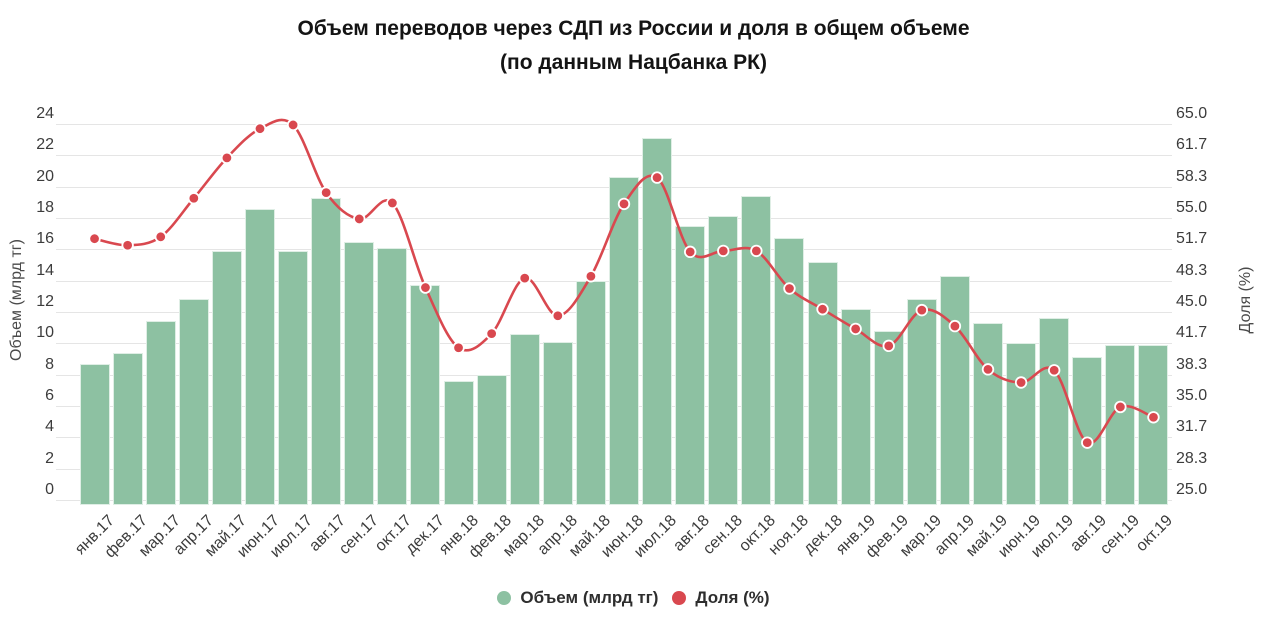 This screenshot has height=638, width=1267. Describe the element at coordinates (690, 365) in the screenshot. I see `bar-авг.18` at that location.